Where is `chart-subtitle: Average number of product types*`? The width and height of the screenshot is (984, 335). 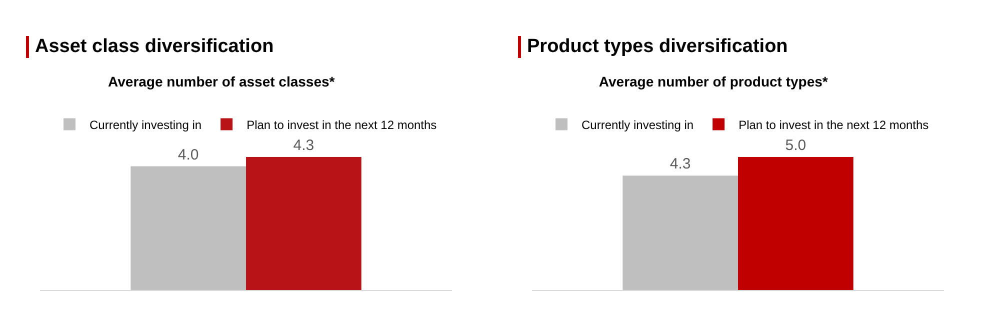
chart-subtitle: Average number of product types* is located at coordinates (713, 82).